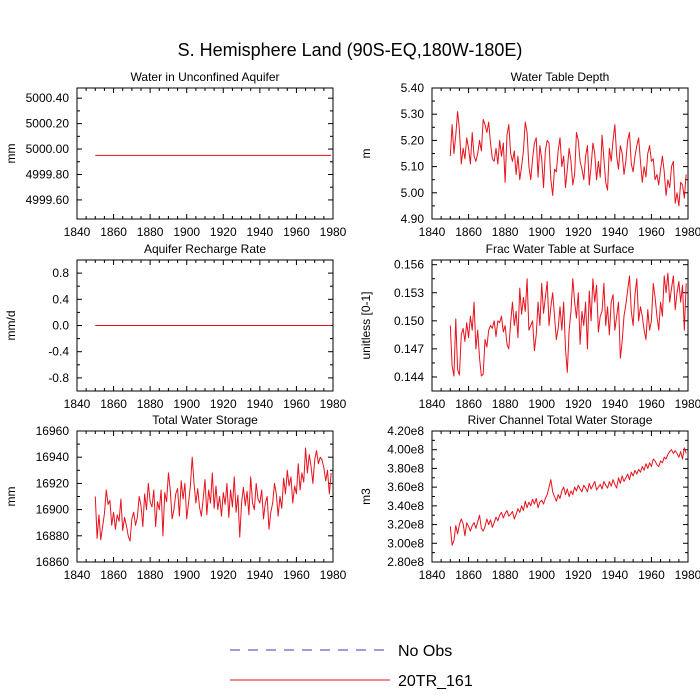 This screenshot has width=700, height=700. Describe the element at coordinates (409, 377) in the screenshot. I see `y-tick-label: 0.144` at that location.